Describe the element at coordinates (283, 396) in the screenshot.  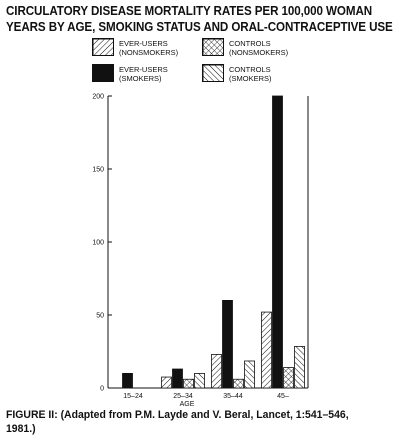
I see `x-tick-label: 45–` at that location.